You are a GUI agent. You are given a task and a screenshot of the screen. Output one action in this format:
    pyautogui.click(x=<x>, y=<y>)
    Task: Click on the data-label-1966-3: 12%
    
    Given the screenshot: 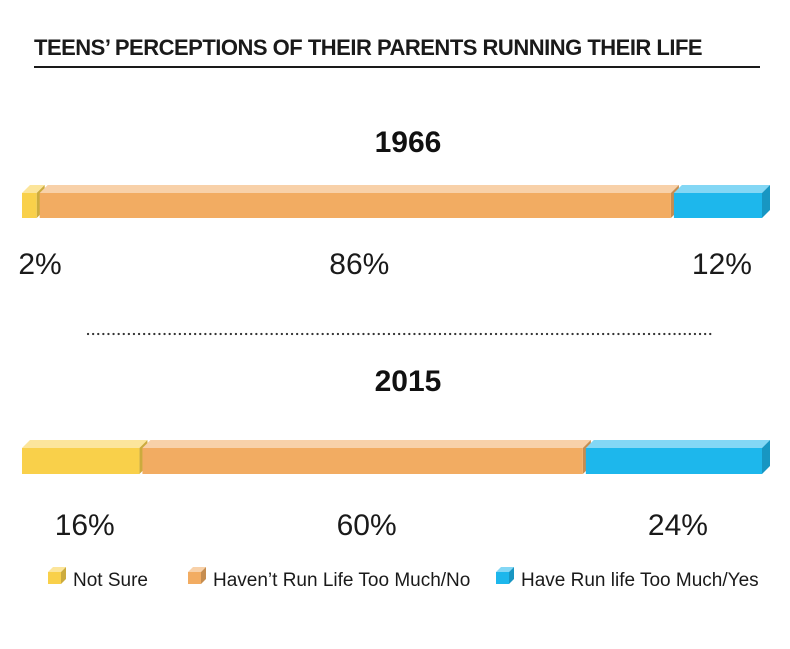 What is the action you would take?
    pyautogui.click(x=722, y=264)
    